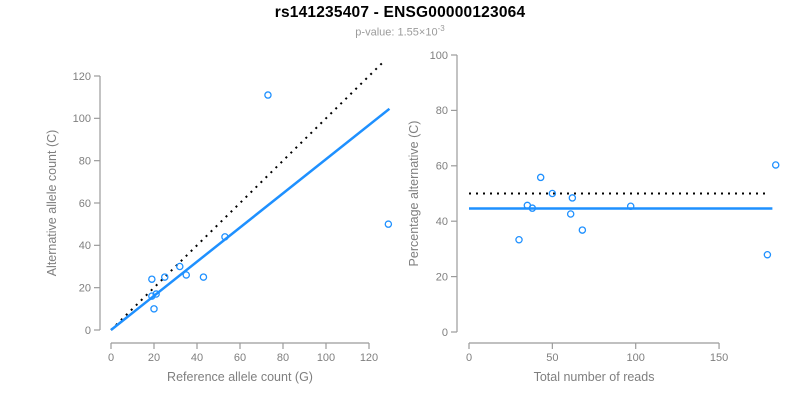  I want to click on y-tick-label: 120, so click(82, 77).